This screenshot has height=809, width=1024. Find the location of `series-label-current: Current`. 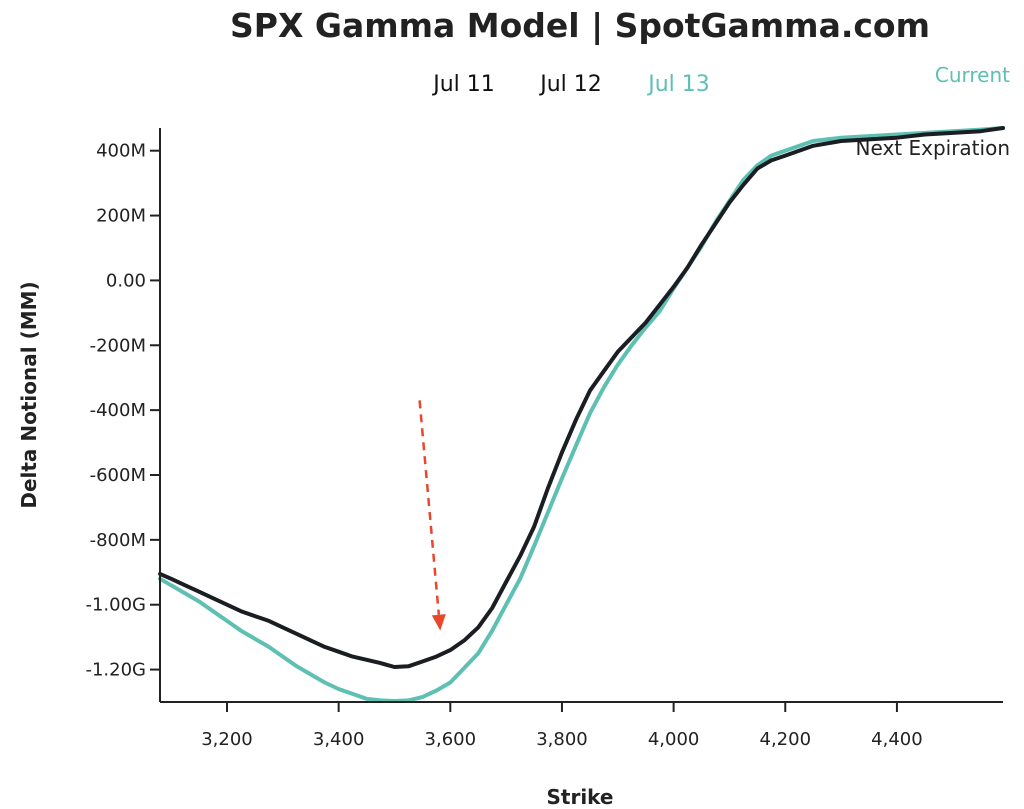

series-label-current: Current is located at coordinates (972, 75).